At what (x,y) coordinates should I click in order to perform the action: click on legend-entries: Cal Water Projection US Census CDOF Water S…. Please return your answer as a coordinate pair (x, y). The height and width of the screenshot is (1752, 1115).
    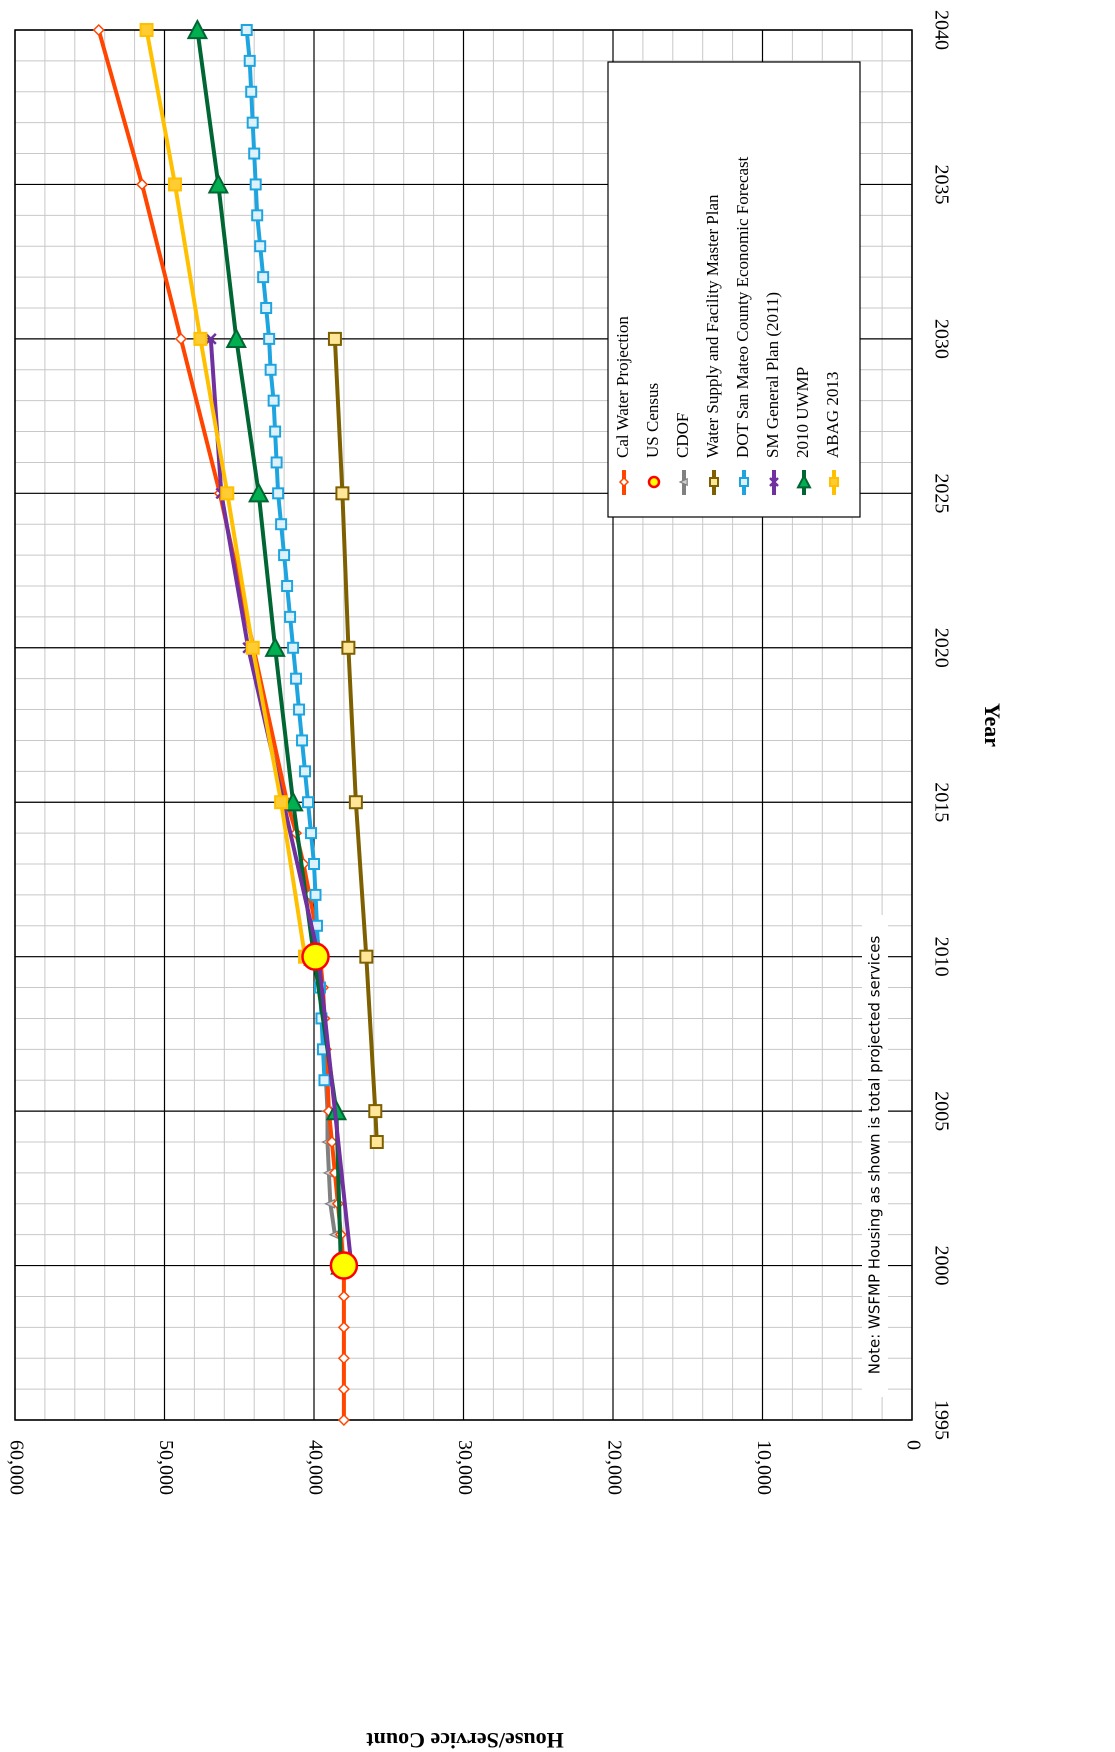
    Looking at the image, I should click on (727, 325).